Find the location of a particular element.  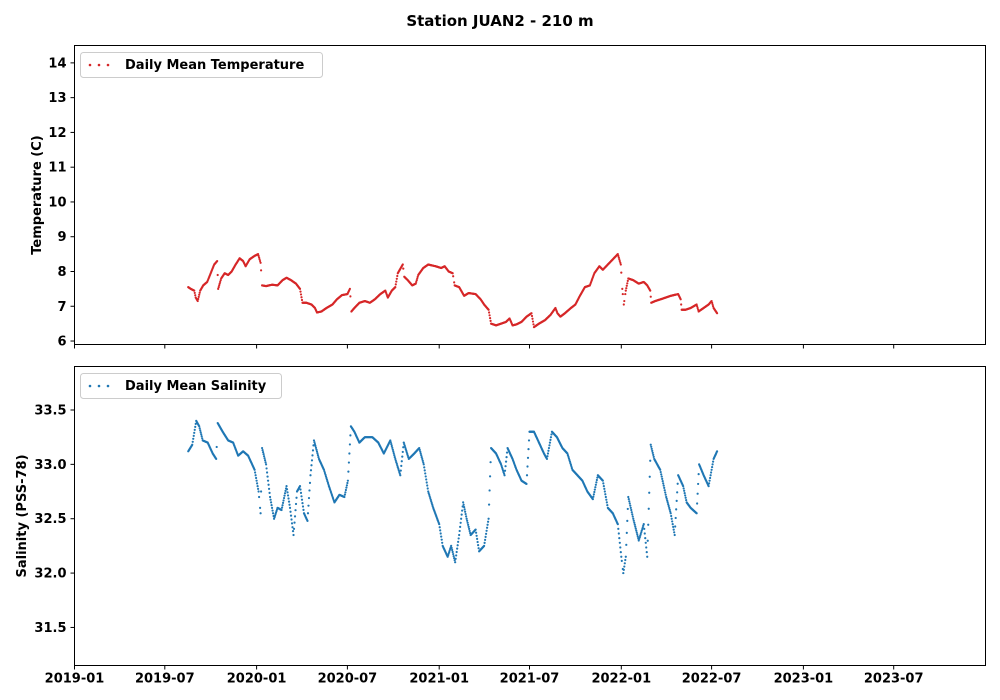

temperature-y-tick-label: 6 is located at coordinates (61, 342).